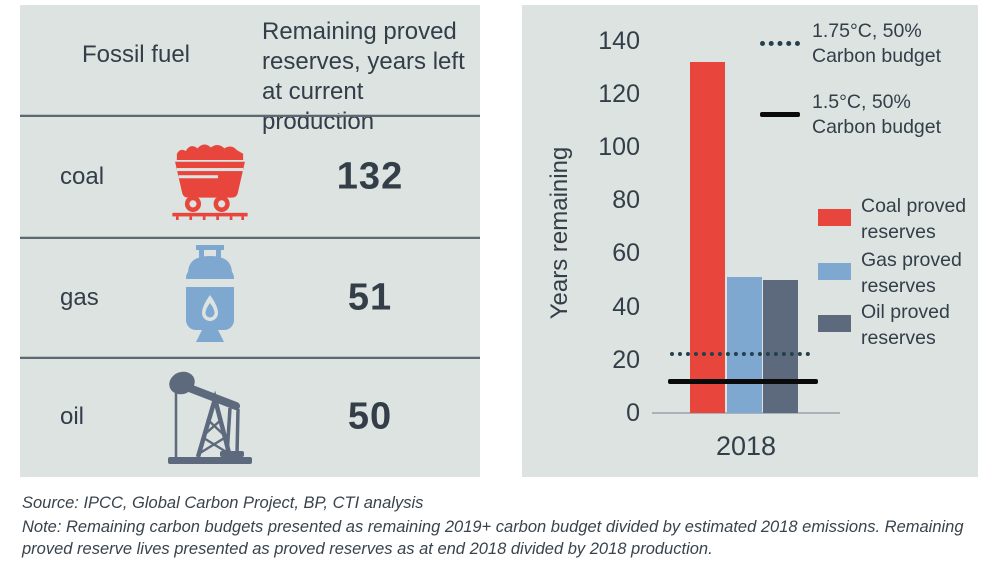 The height and width of the screenshot is (562, 1000). Describe the element at coordinates (619, 40) in the screenshot. I see `y-axis-tick-140: 140` at that location.